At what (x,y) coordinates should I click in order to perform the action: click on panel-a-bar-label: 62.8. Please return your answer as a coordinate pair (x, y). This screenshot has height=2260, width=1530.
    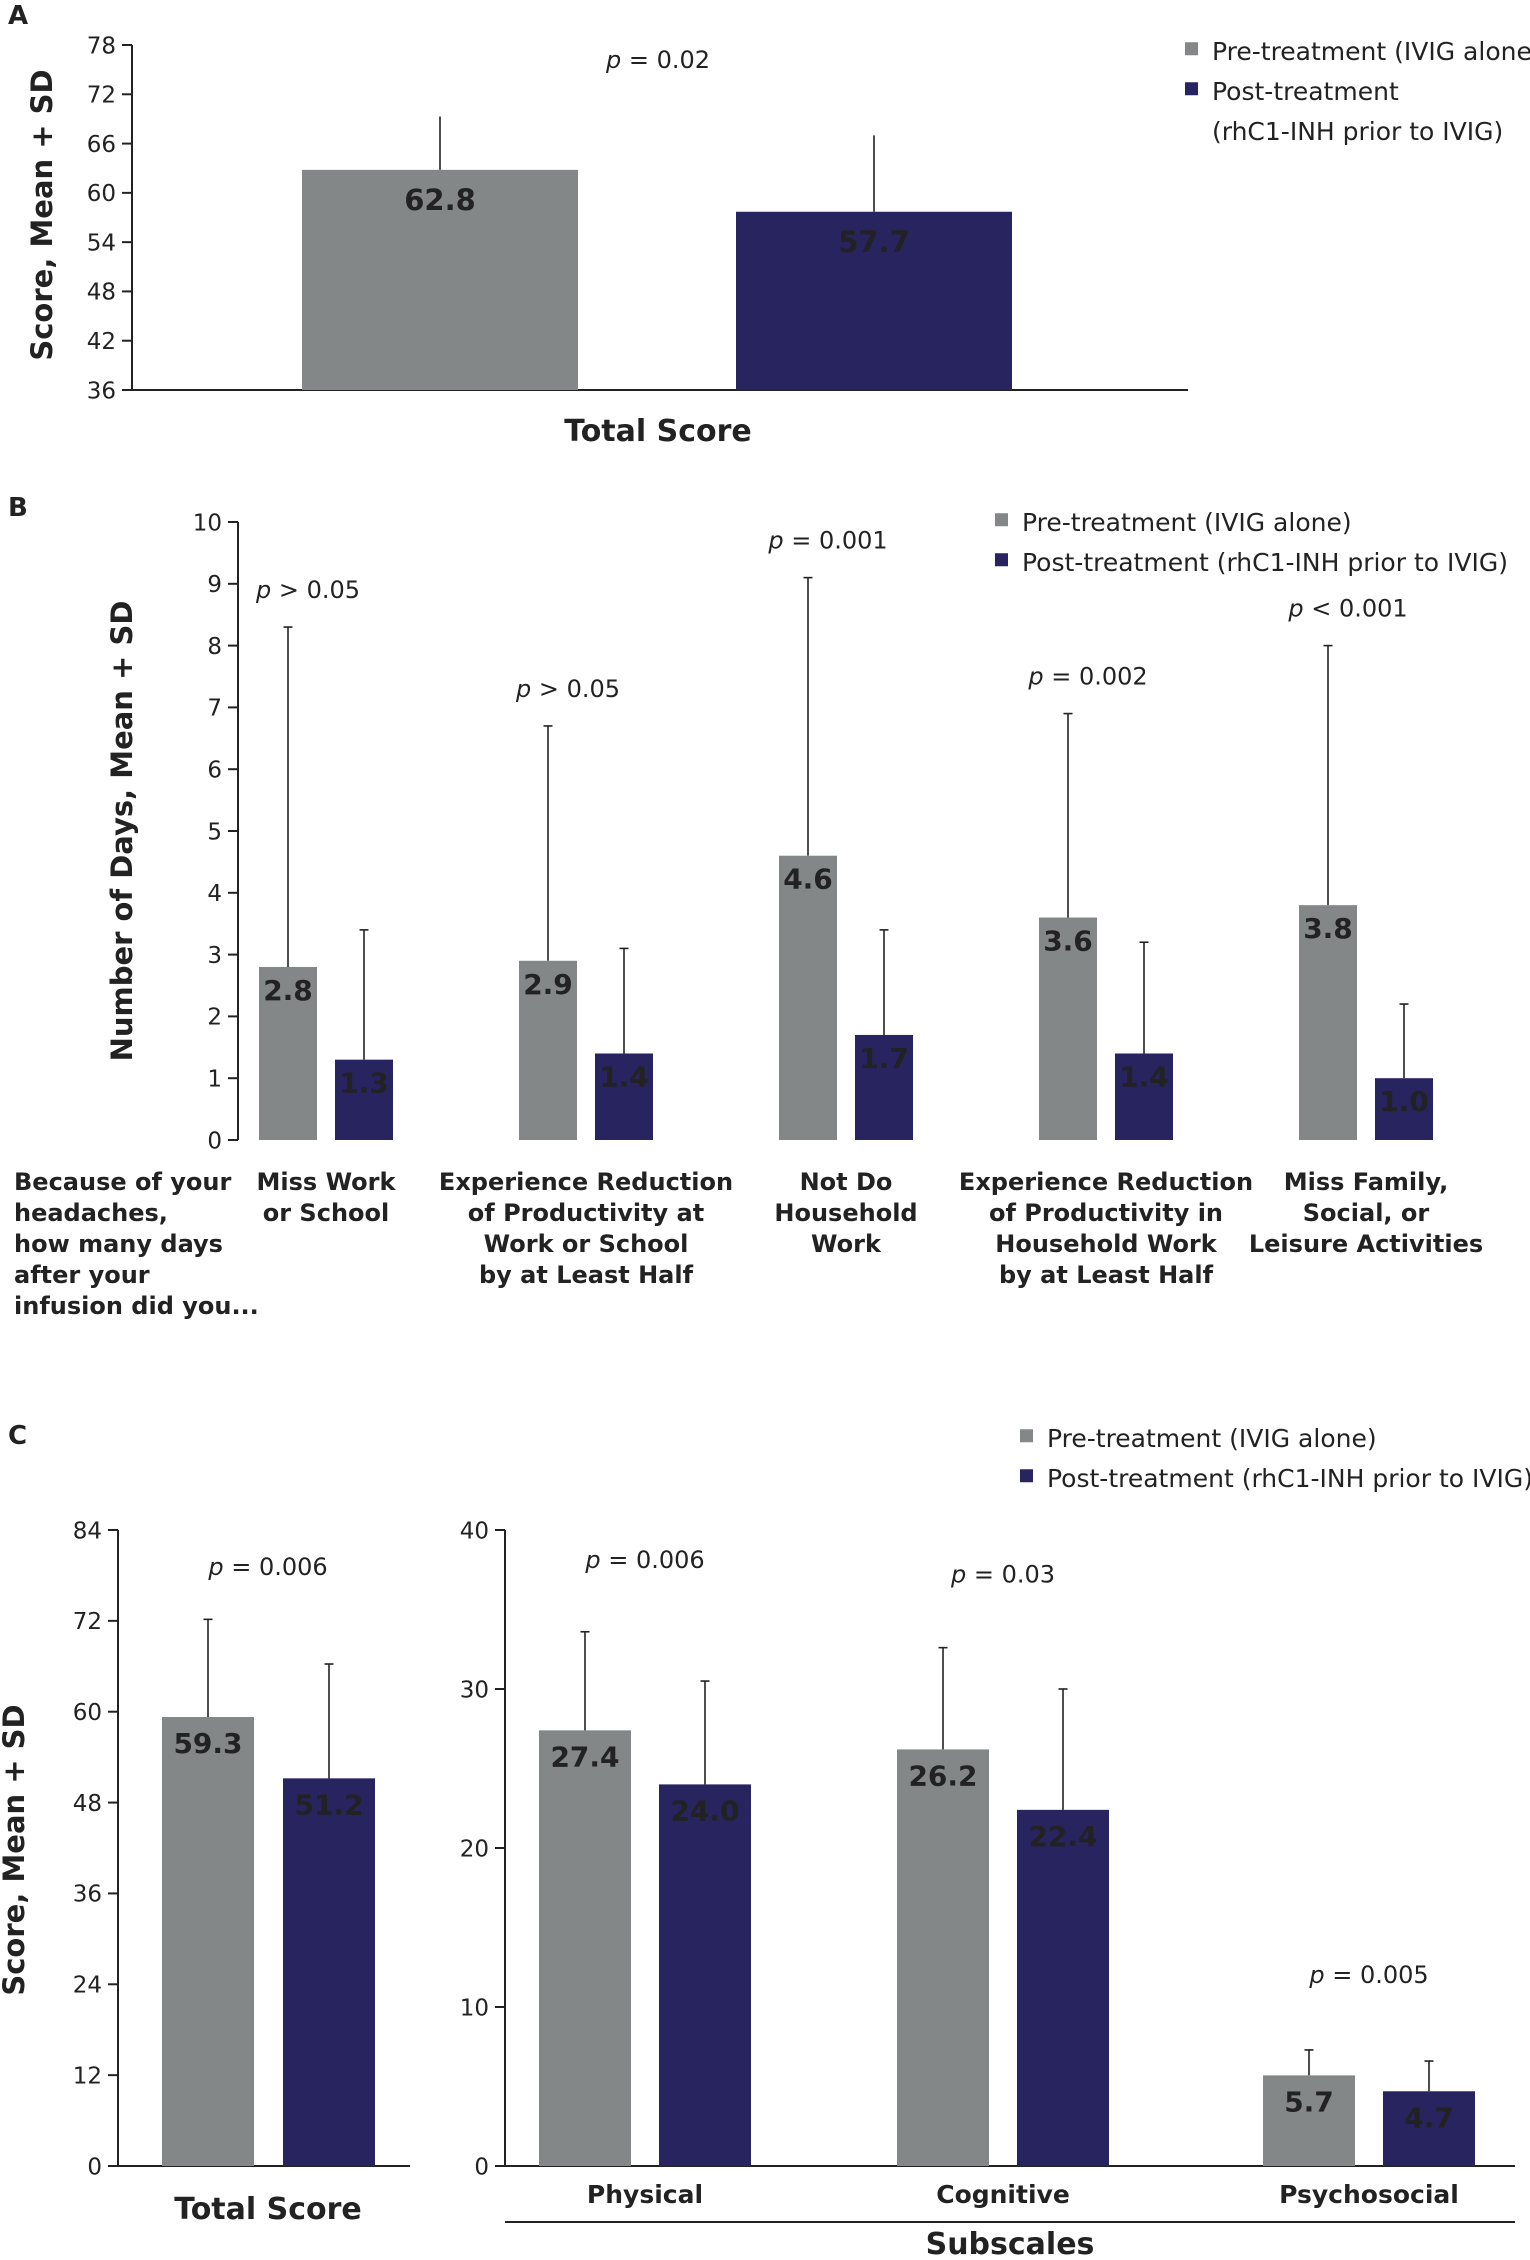
    Looking at the image, I should click on (440, 200).